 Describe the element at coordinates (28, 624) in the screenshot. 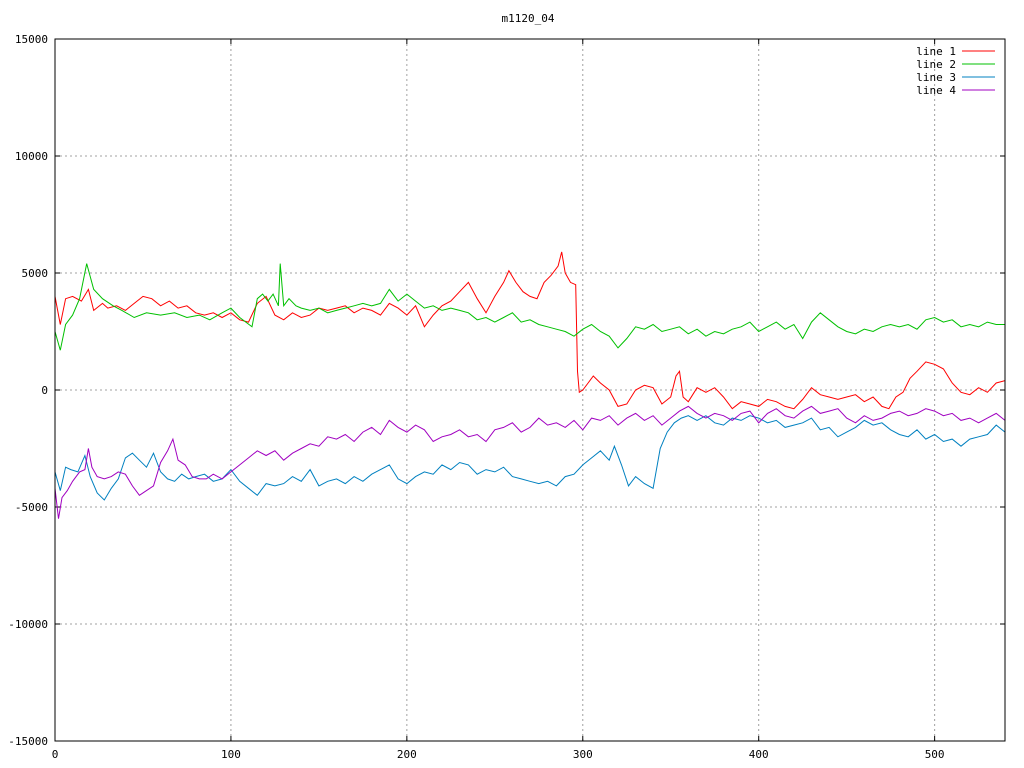

I see `y-tick-label: -10000` at that location.